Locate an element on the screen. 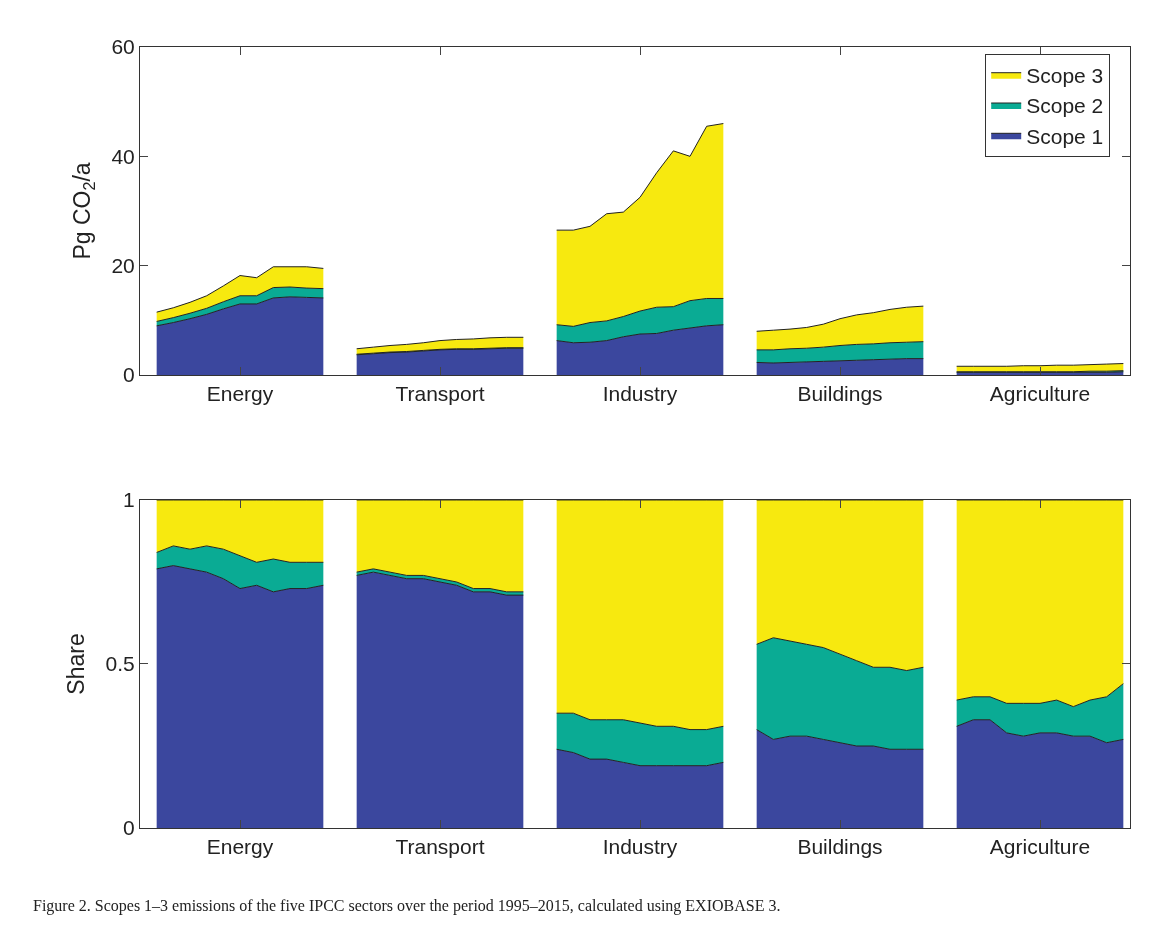 The height and width of the screenshot is (950, 1173). y-tick-label: 1 is located at coordinates (129, 500).